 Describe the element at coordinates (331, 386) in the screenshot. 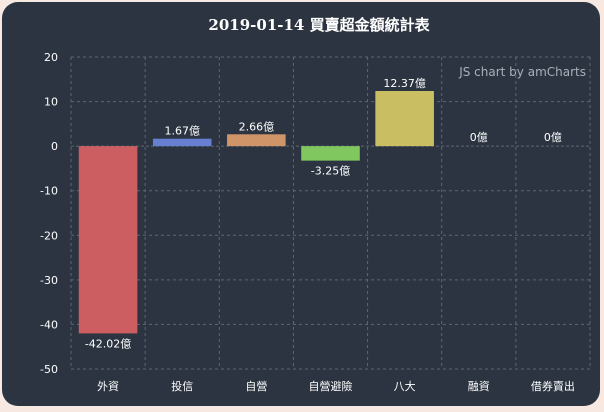

I see `category-label-4: 自營避險` at that location.